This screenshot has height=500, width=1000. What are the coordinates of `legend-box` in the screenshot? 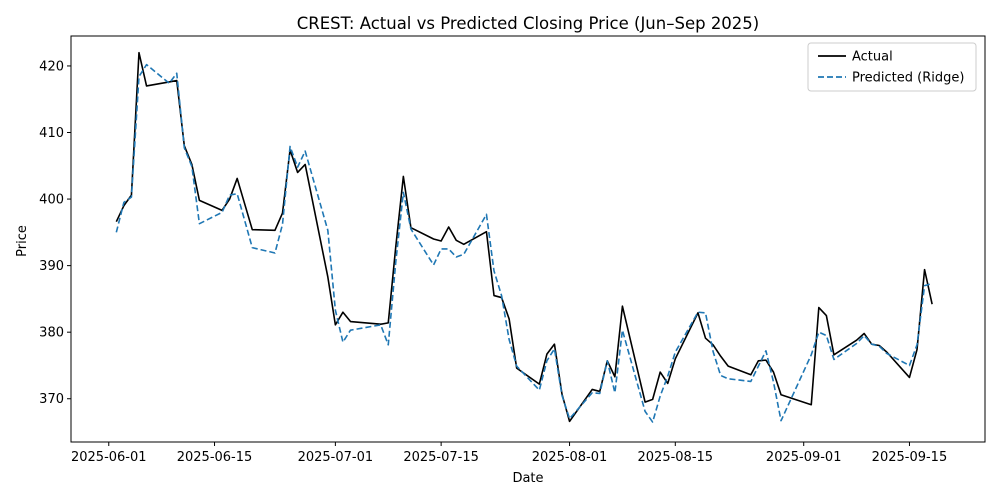 It's located at (892, 67).